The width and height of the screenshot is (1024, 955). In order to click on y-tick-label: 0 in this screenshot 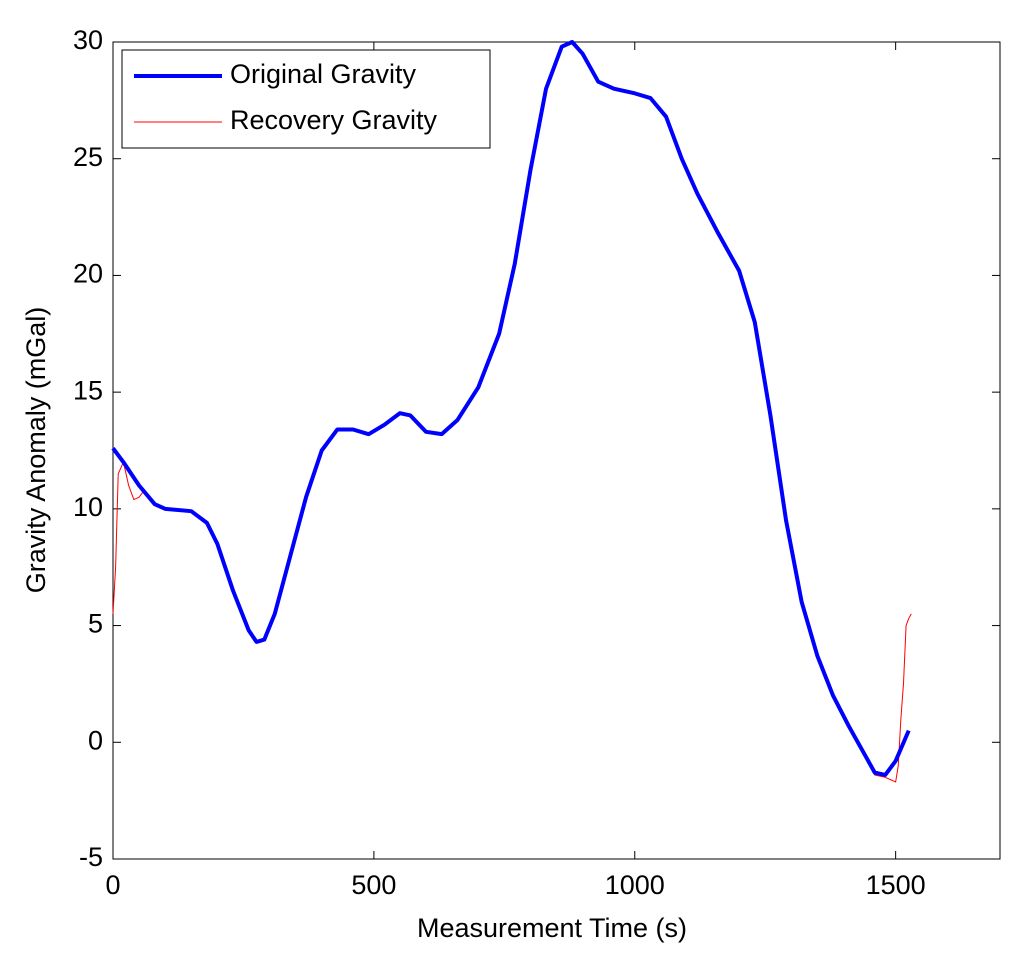, I will do `click(95, 740)`.